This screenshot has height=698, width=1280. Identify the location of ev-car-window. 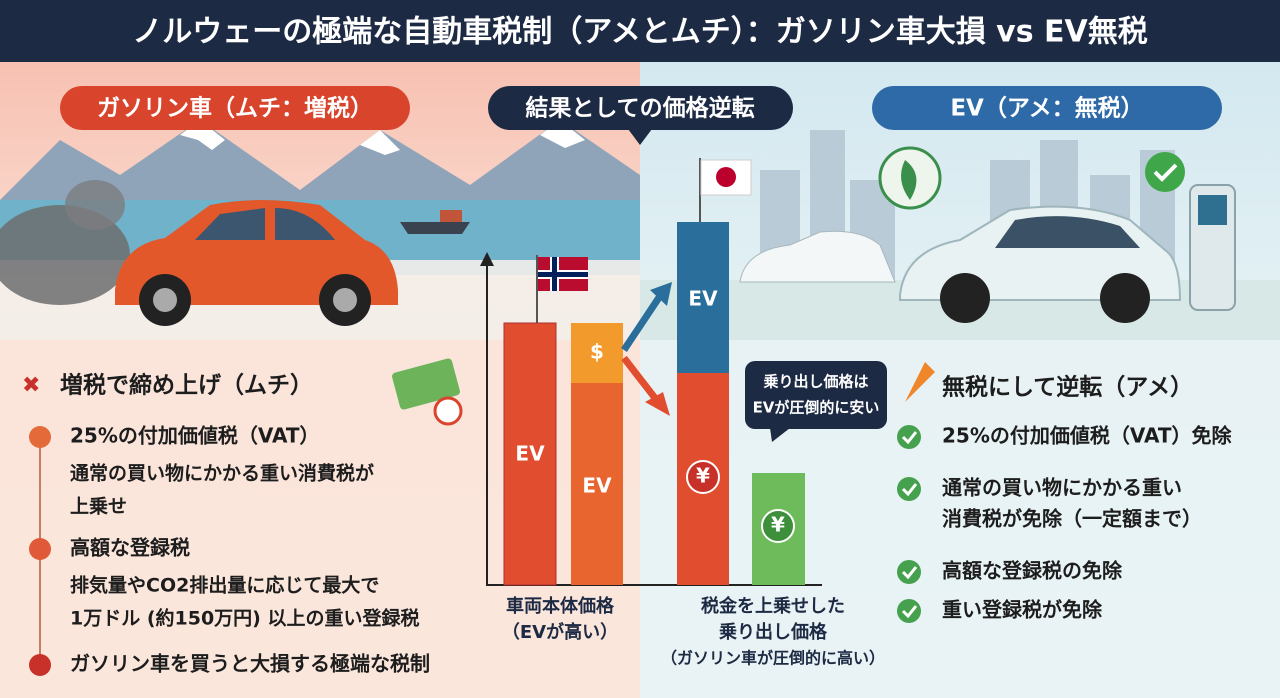
(1067, 232).